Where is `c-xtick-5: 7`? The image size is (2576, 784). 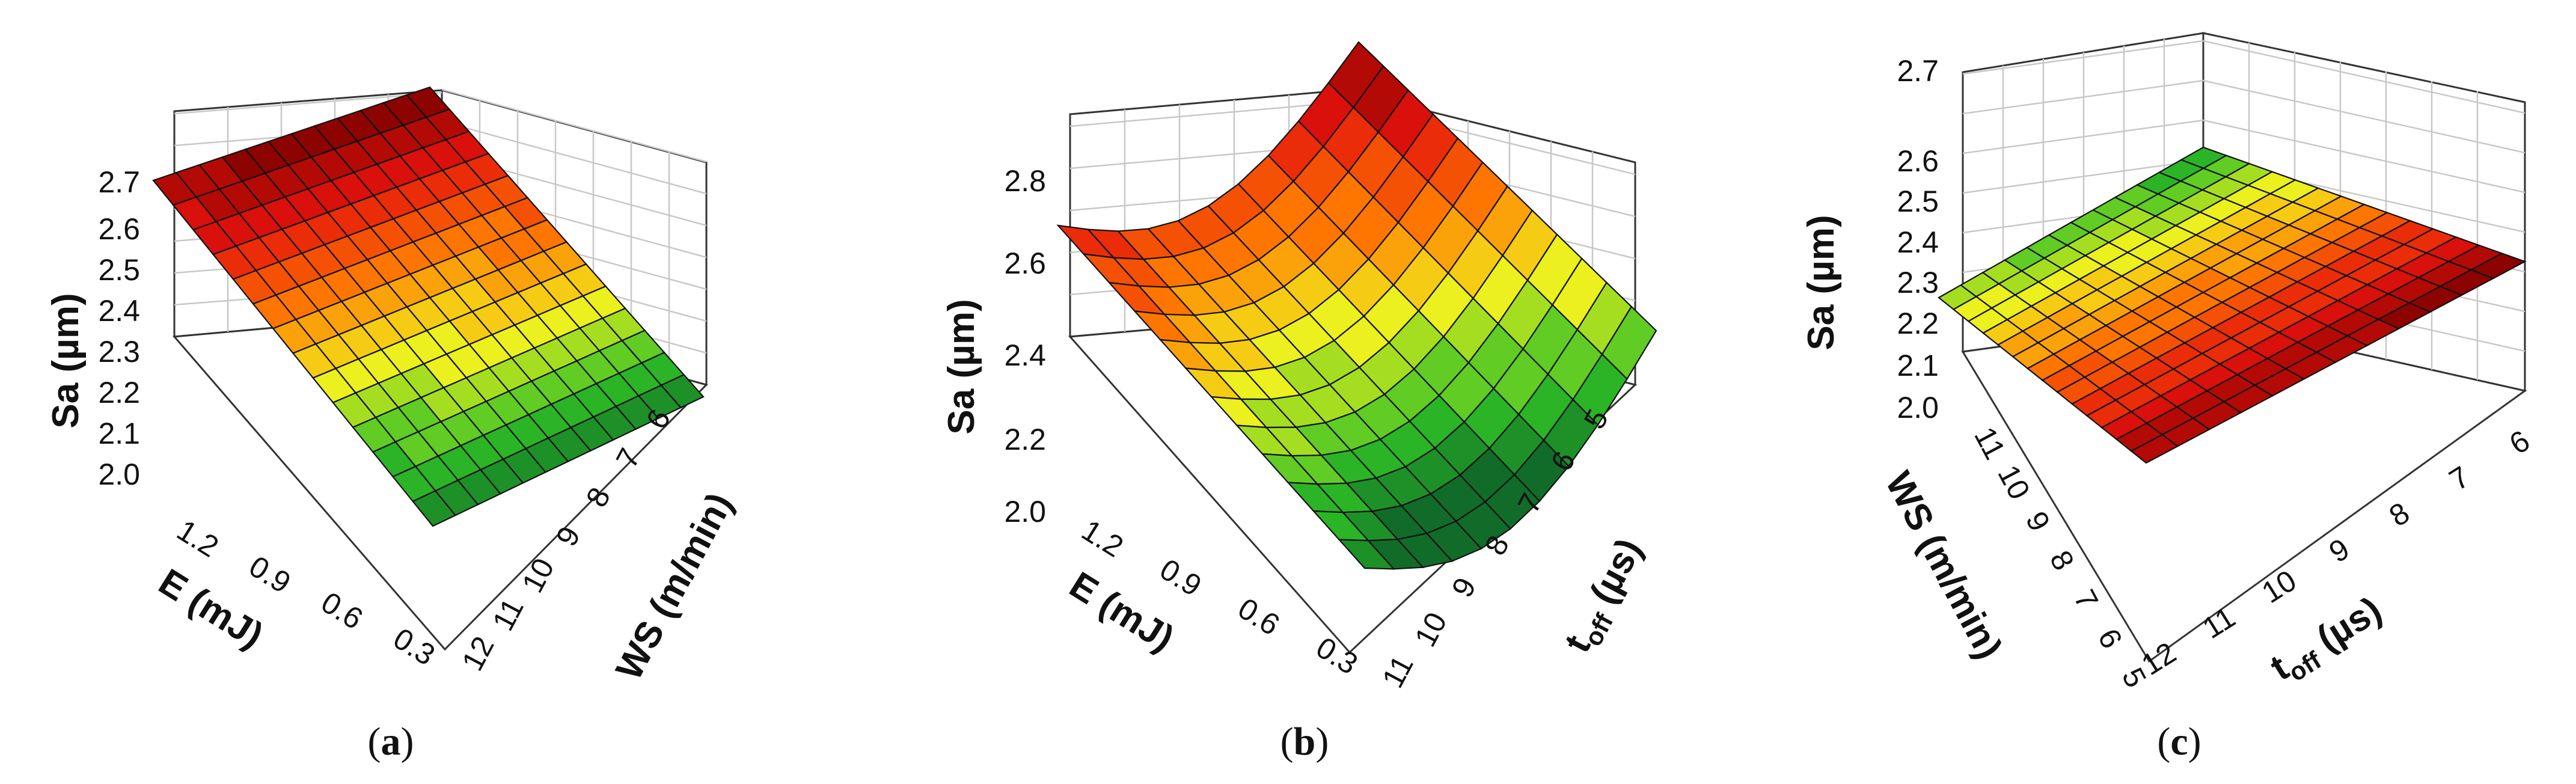
c-xtick-5: 7 is located at coordinates (2459, 478).